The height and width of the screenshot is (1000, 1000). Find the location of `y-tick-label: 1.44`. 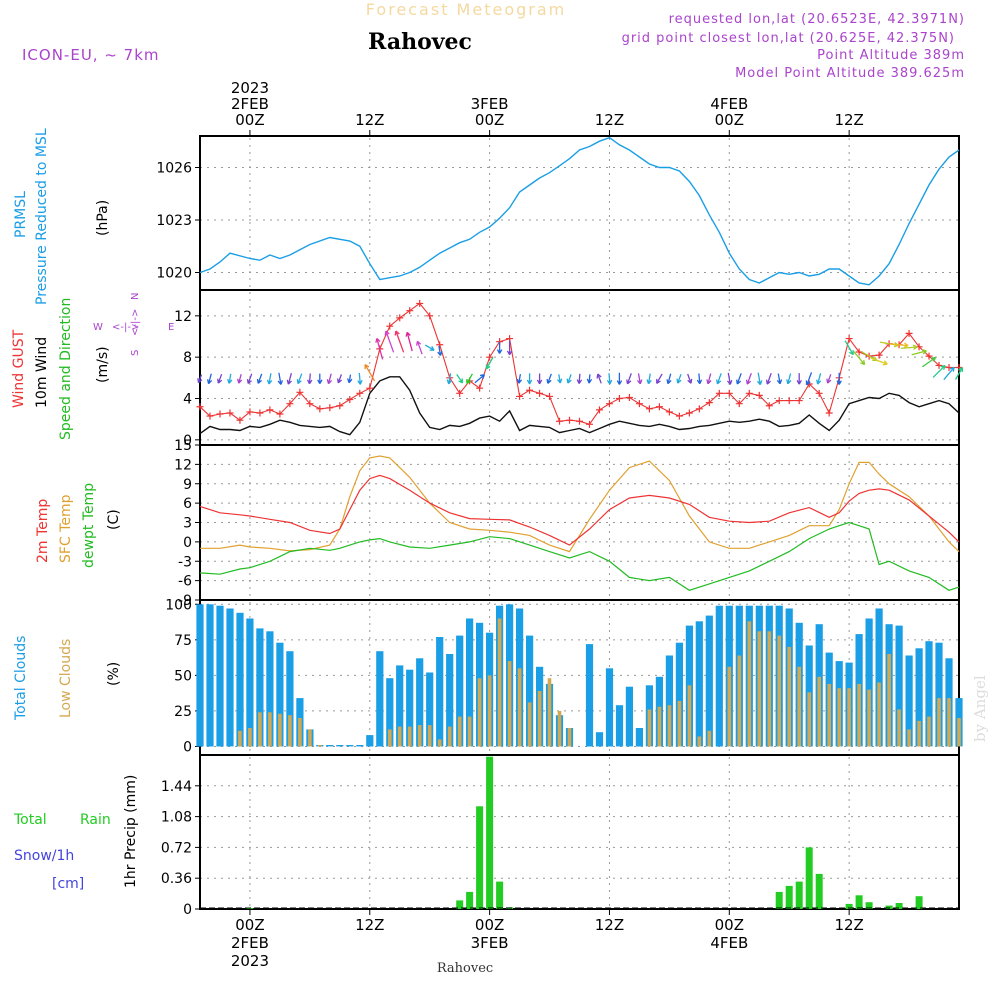

y-tick-label: 1.44 is located at coordinates (176, 787).